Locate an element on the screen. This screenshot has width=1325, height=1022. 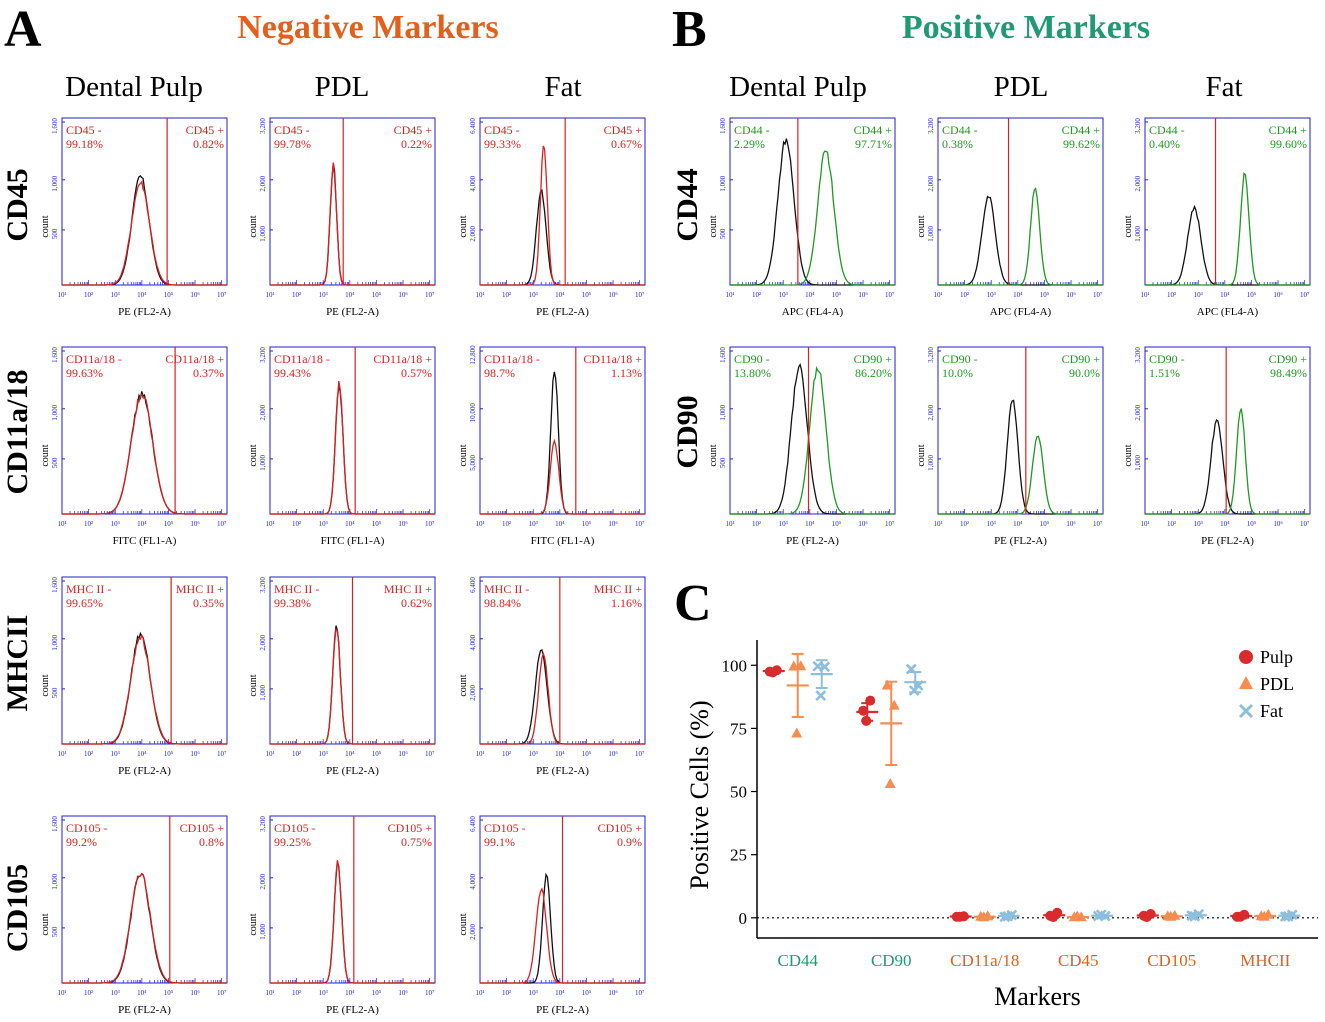
gate-left-percent: 13.80% is located at coordinates (752, 373).